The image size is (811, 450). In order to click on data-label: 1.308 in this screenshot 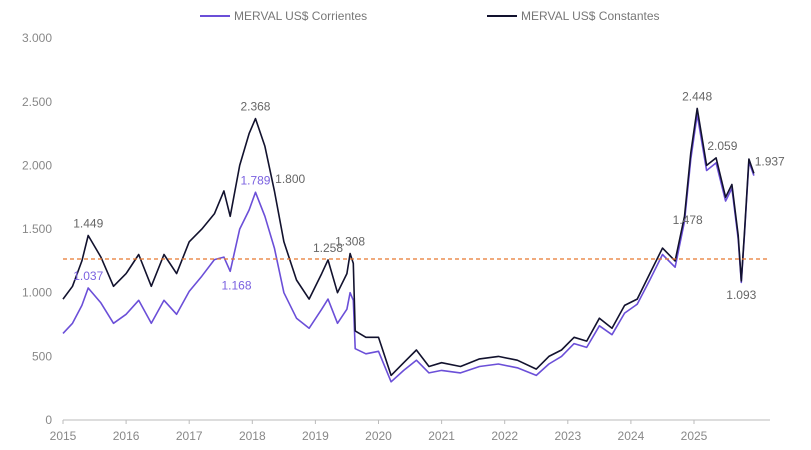, I will do `click(350, 241)`.